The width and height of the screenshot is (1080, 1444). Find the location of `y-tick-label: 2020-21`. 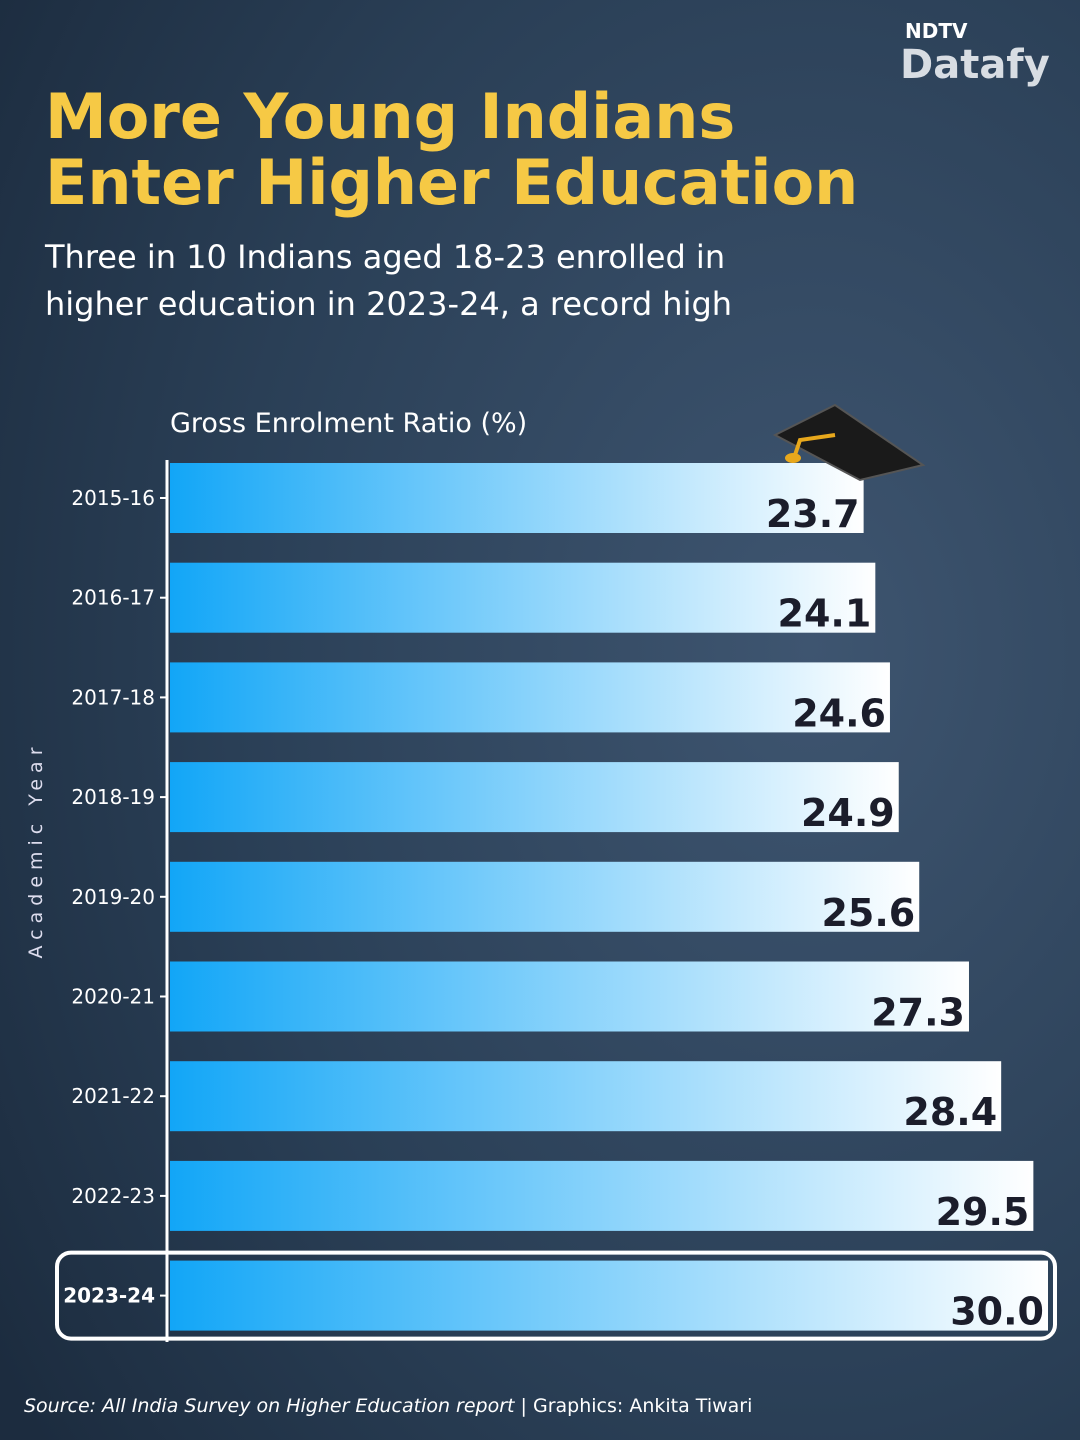

y-tick-label: 2020-21 is located at coordinates (113, 997).